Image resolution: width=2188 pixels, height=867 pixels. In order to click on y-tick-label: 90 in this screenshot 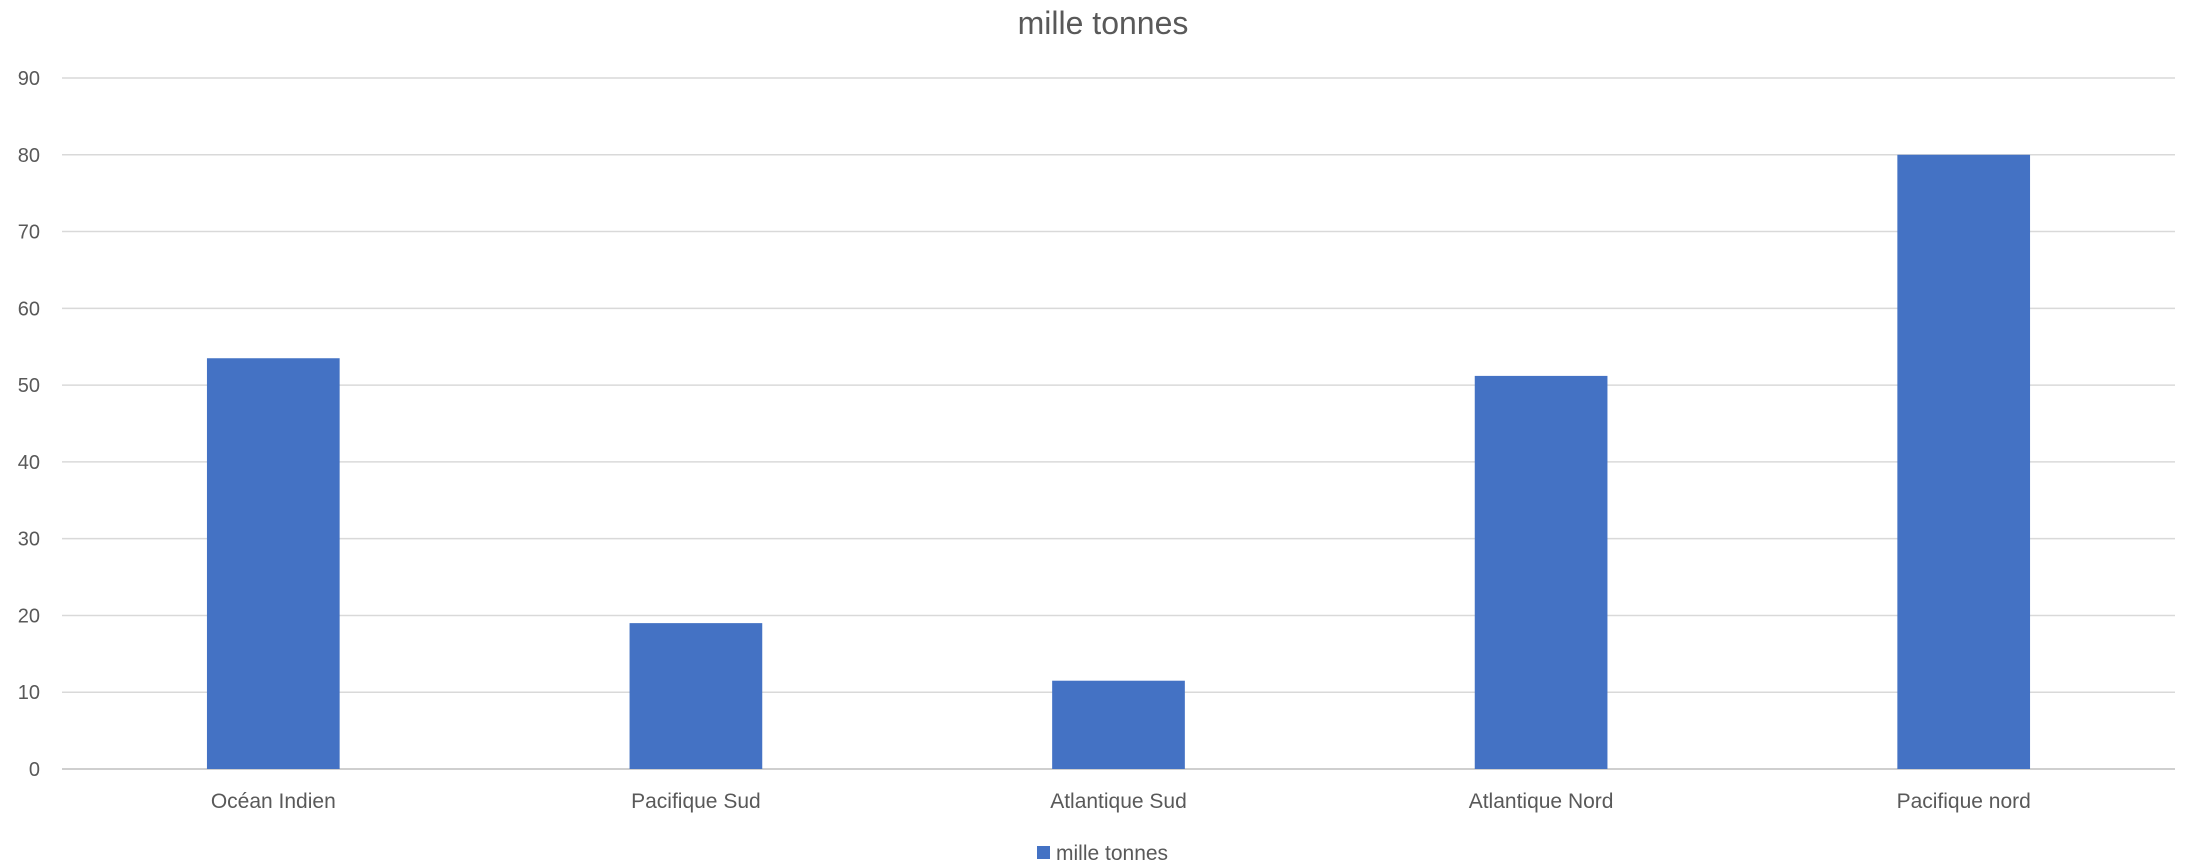, I will do `click(29, 79)`.